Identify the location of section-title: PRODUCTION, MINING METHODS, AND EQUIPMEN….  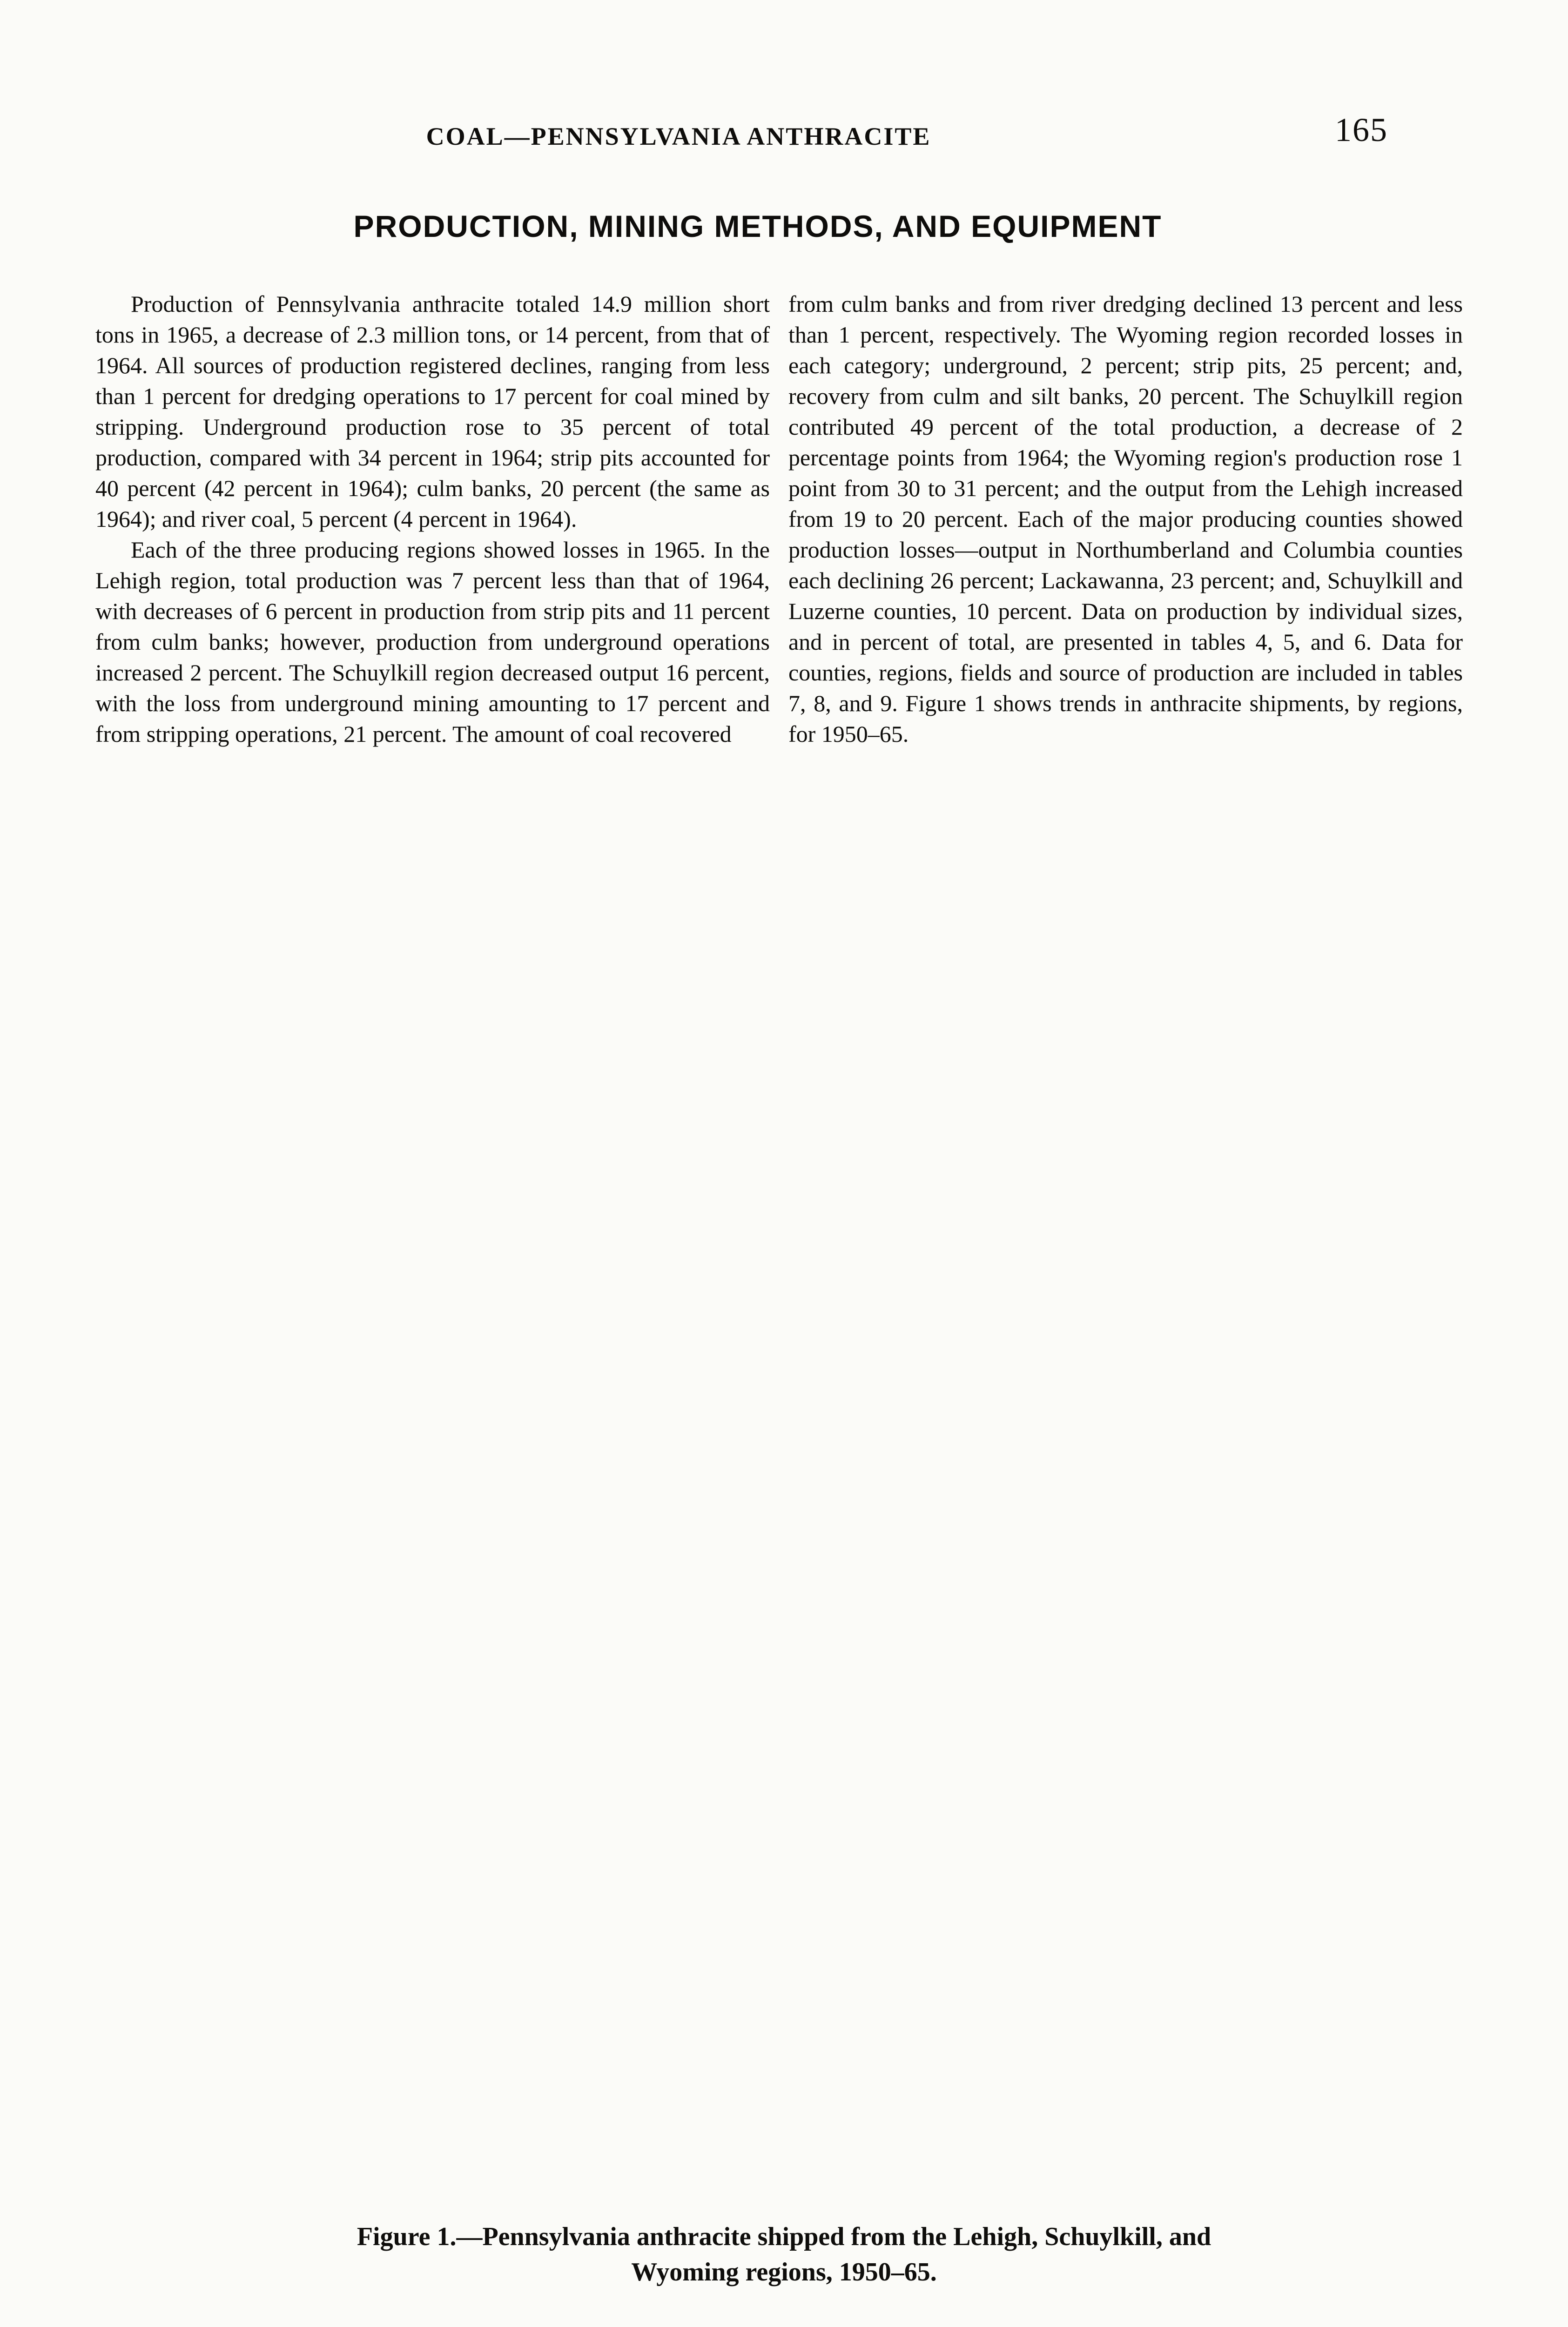
(757, 226).